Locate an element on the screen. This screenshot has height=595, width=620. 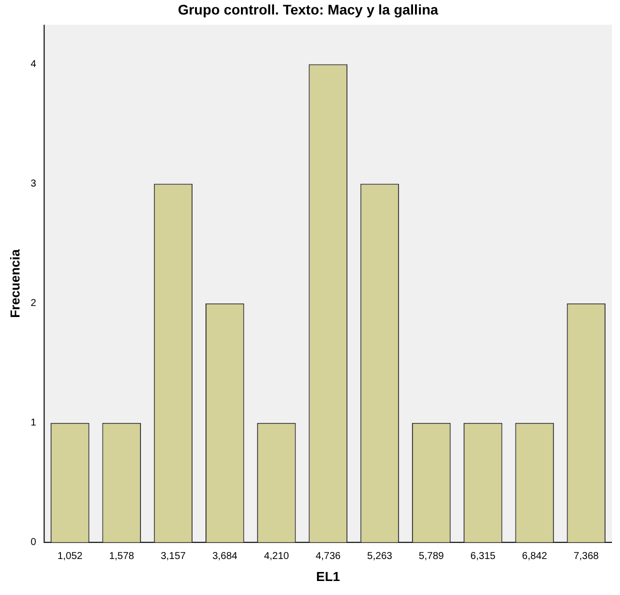
y-tick-label: 2 is located at coordinates (33, 304).